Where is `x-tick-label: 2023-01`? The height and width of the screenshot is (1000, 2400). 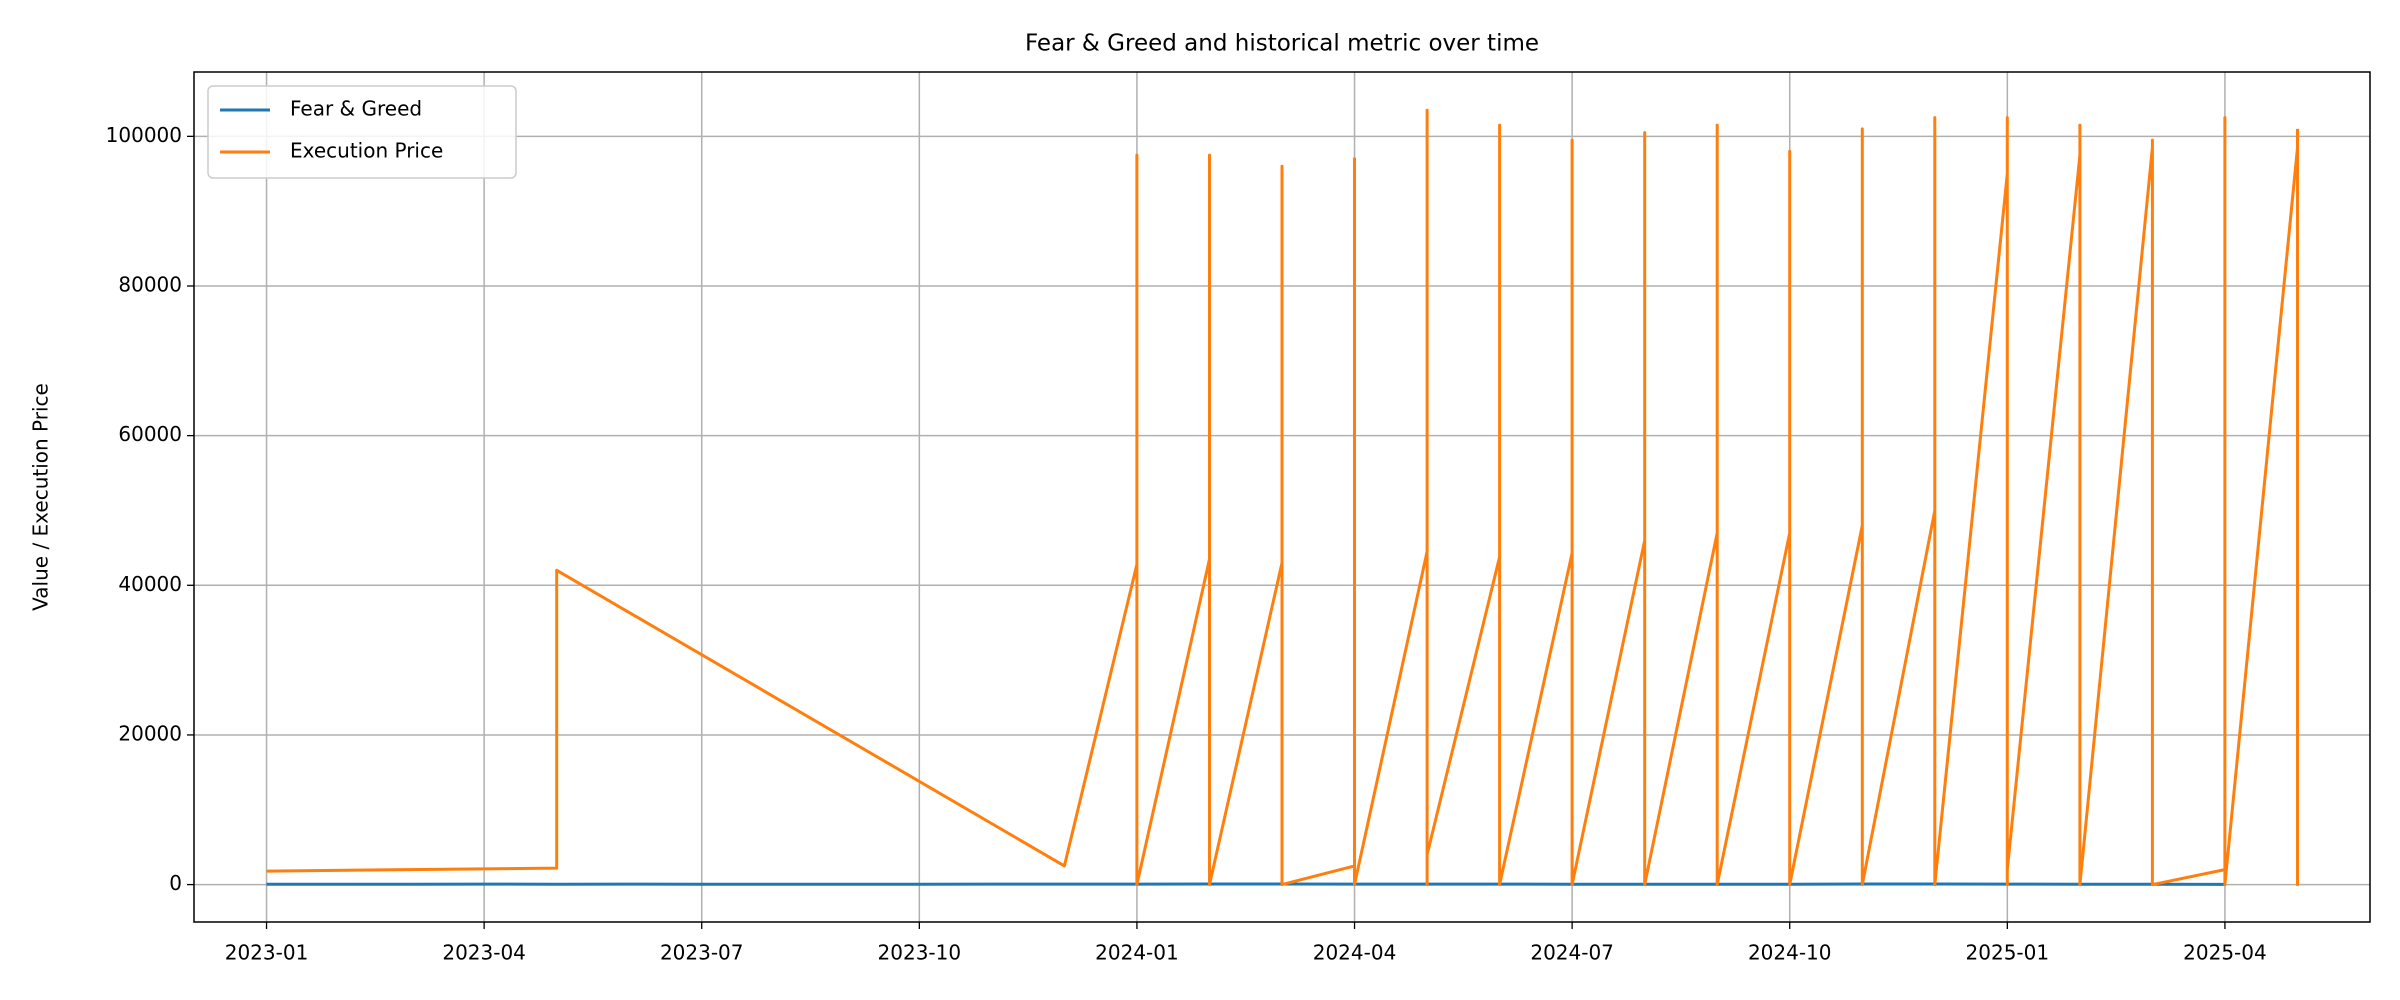 x-tick-label: 2023-01 is located at coordinates (267, 953).